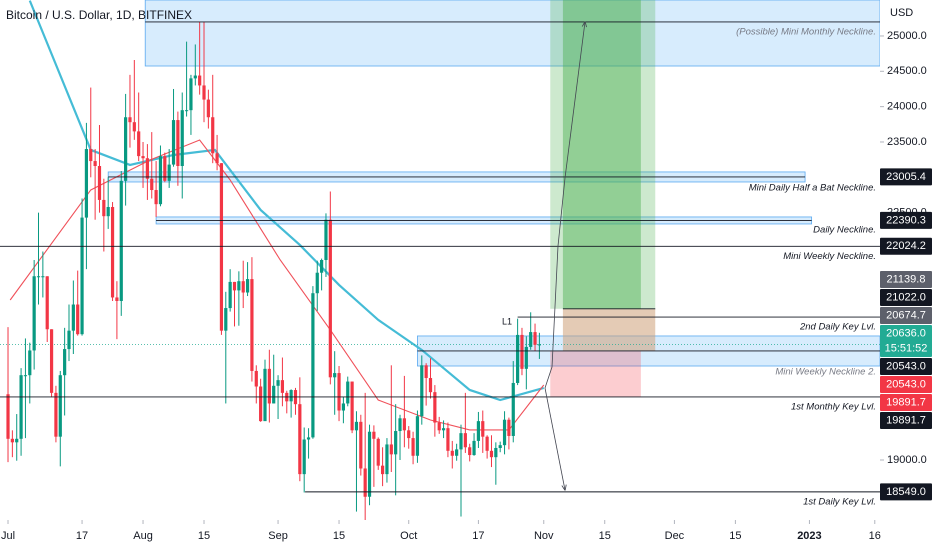  What do you see at coordinates (408, 536) in the screenshot?
I see `x-tick-label: Oct` at bounding box center [408, 536].